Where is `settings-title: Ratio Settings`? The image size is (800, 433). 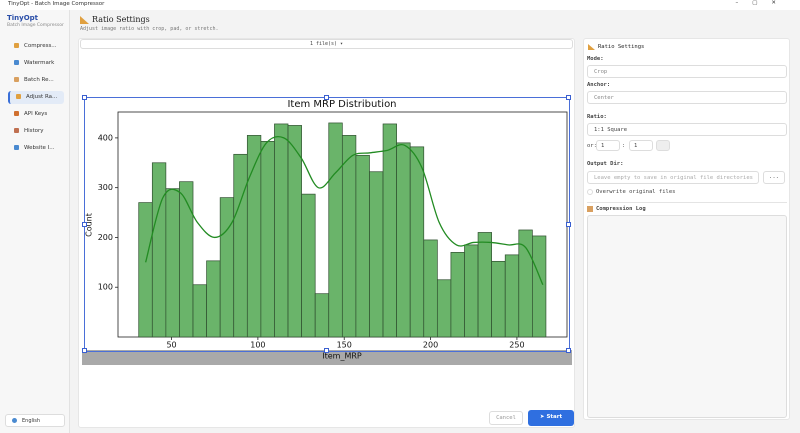
settings-title: Ratio Settings is located at coordinates (621, 47).